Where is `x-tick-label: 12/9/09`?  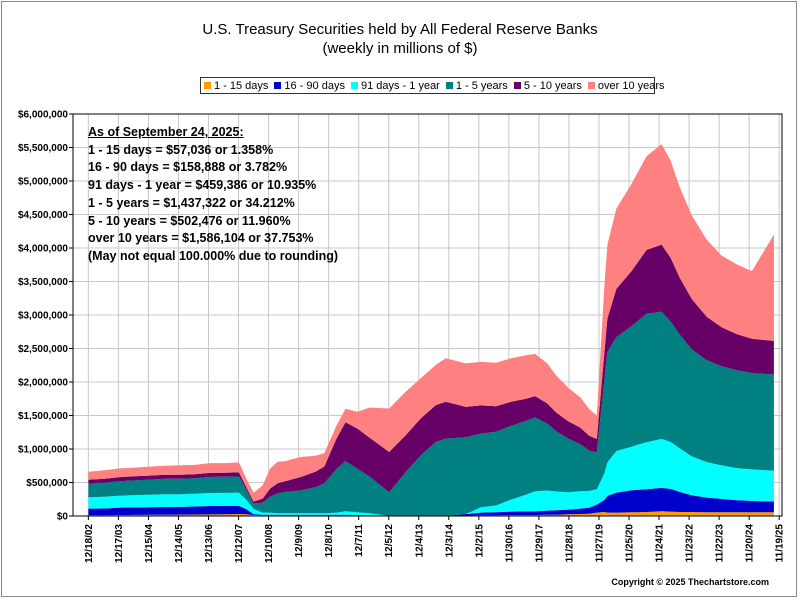
x-tick-label: 12/9/09 is located at coordinates (299, 541).